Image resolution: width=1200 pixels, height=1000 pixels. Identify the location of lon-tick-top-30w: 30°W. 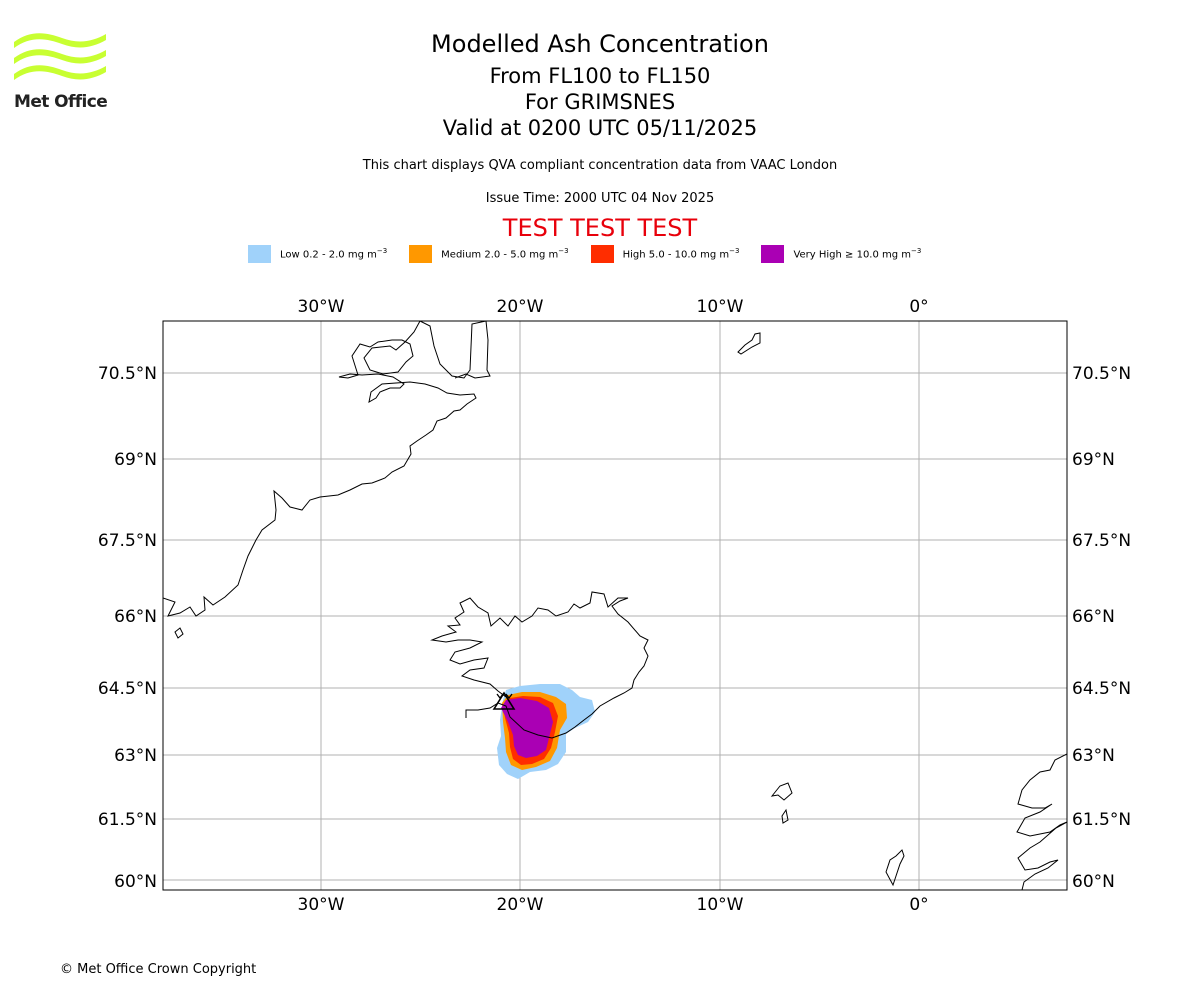
(321, 307).